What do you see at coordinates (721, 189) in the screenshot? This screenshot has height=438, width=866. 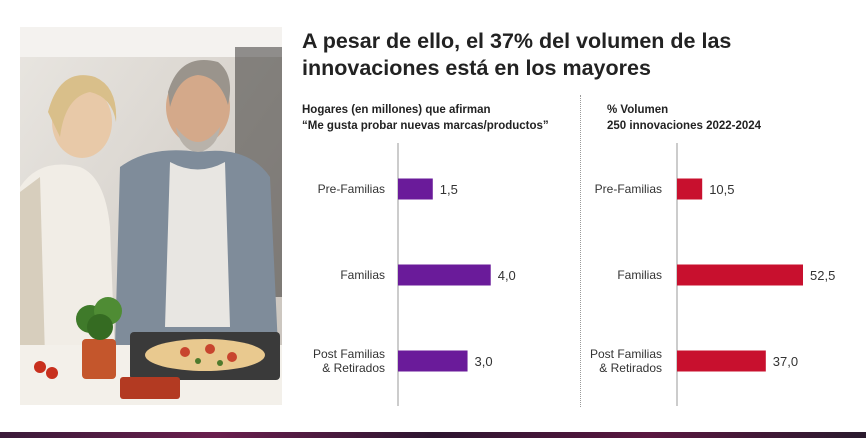 I see `right-value-label-1: 10,5` at bounding box center [721, 189].